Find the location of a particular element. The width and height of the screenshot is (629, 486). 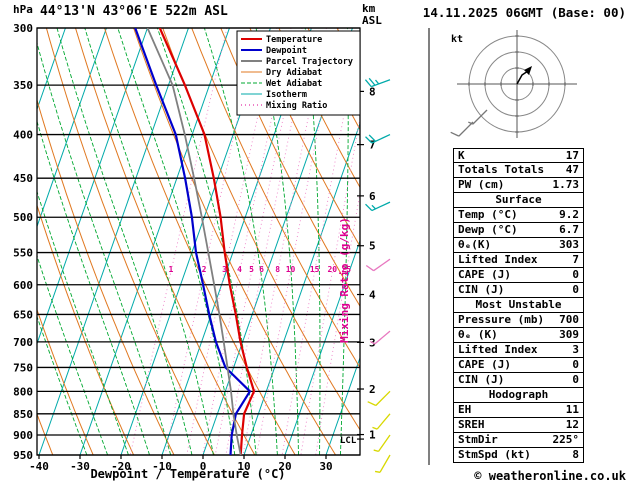

pressure-tick-label: 550 is located at coordinates (23, 253).